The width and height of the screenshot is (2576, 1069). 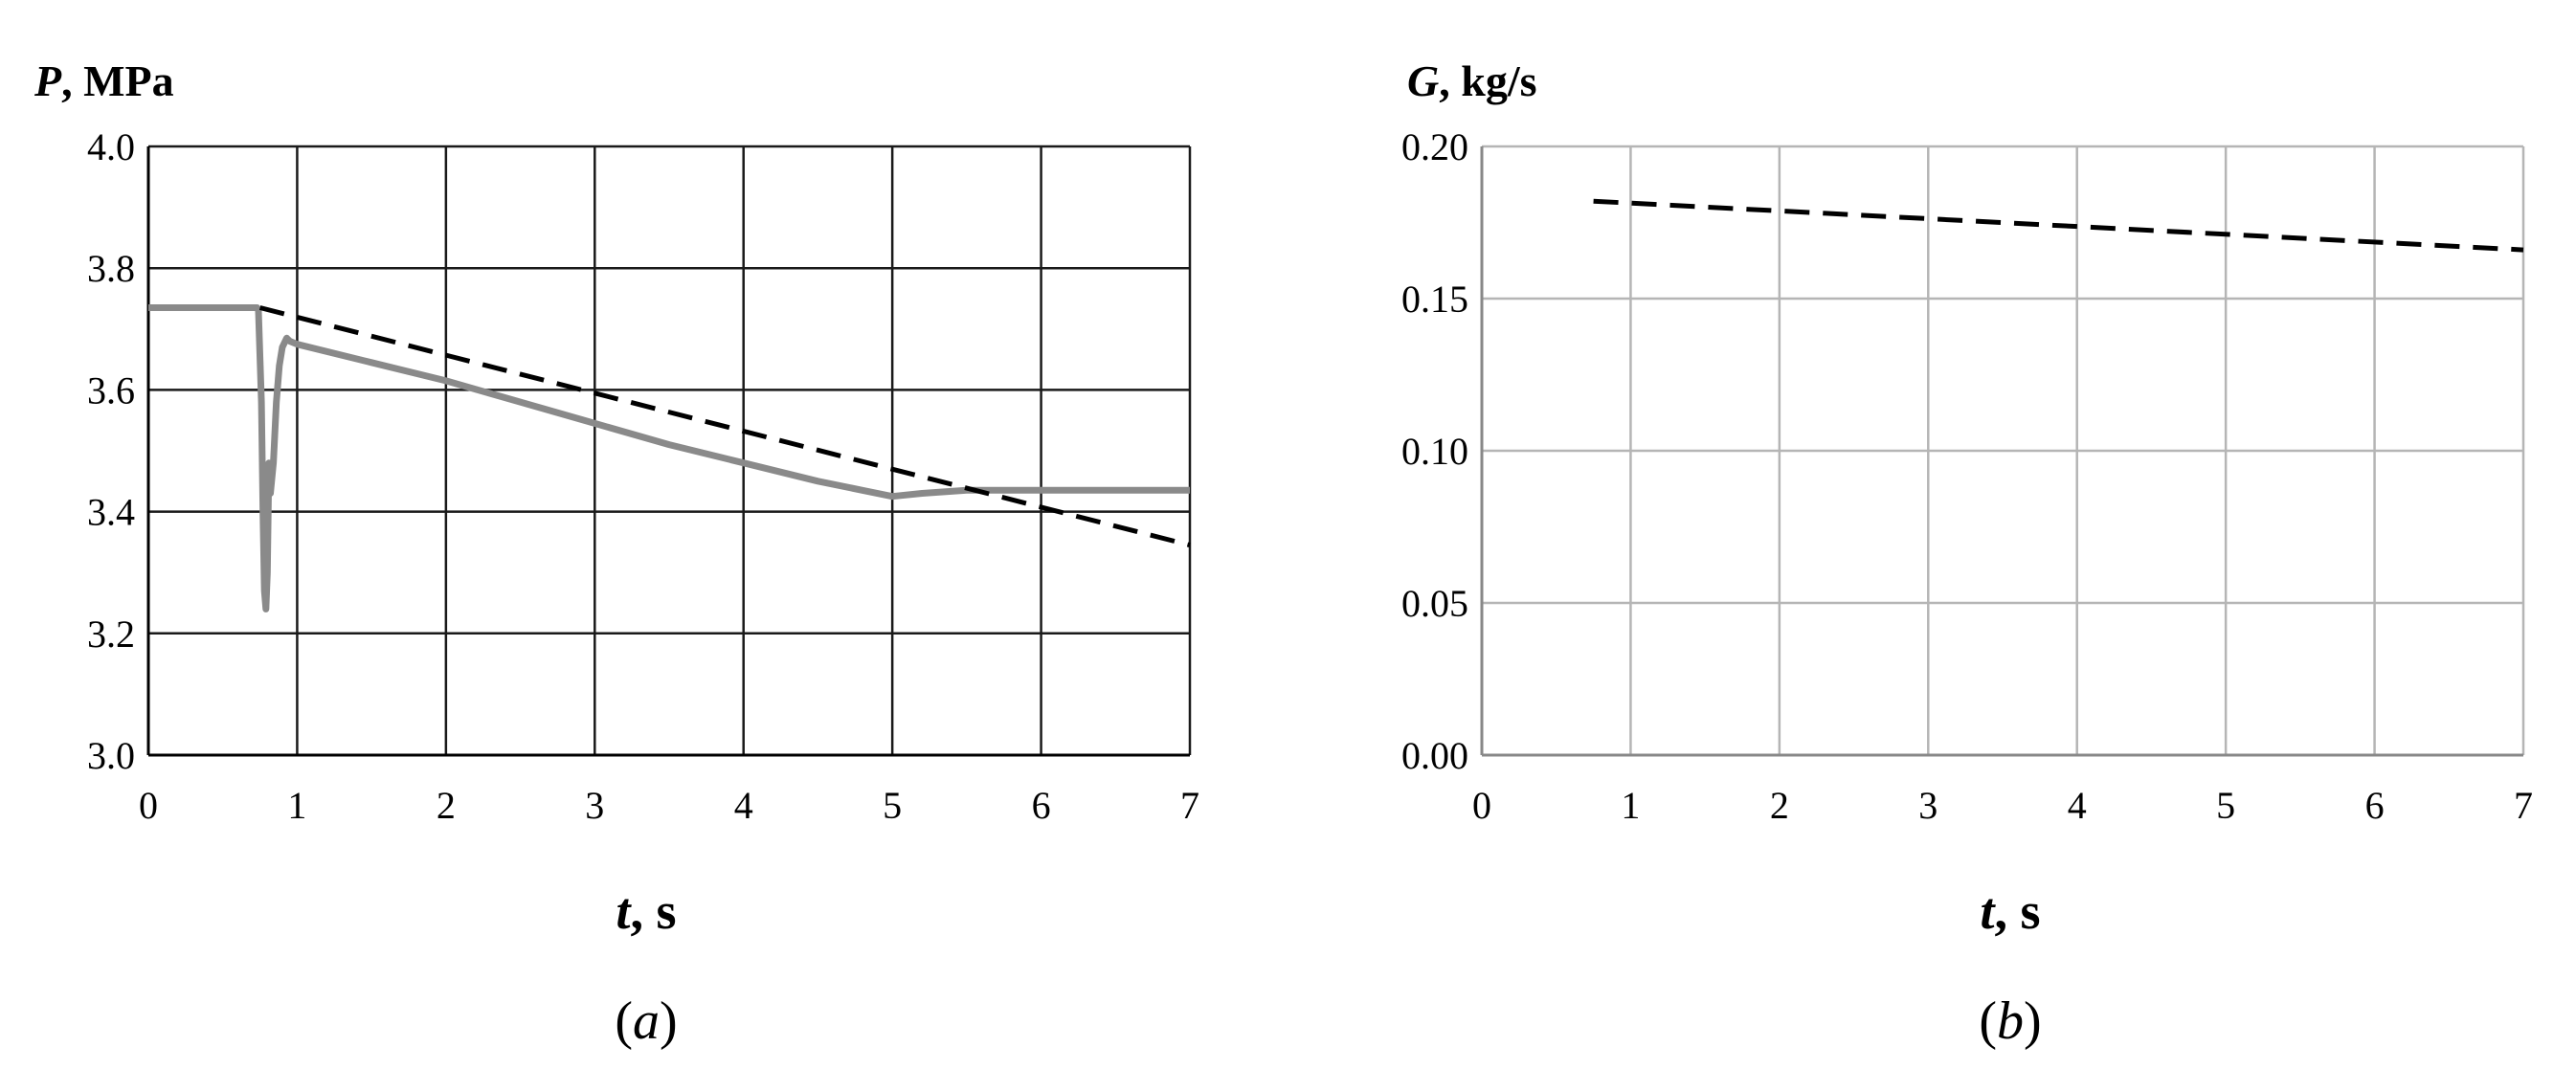 What do you see at coordinates (2523, 805) in the screenshot?
I see `chart-b-x-tick-label-7: 7` at bounding box center [2523, 805].